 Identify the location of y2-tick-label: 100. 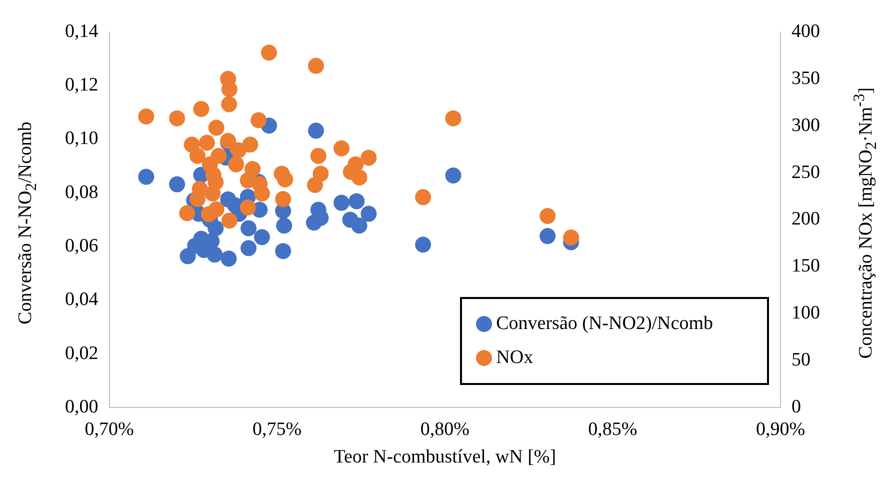
(806, 313).